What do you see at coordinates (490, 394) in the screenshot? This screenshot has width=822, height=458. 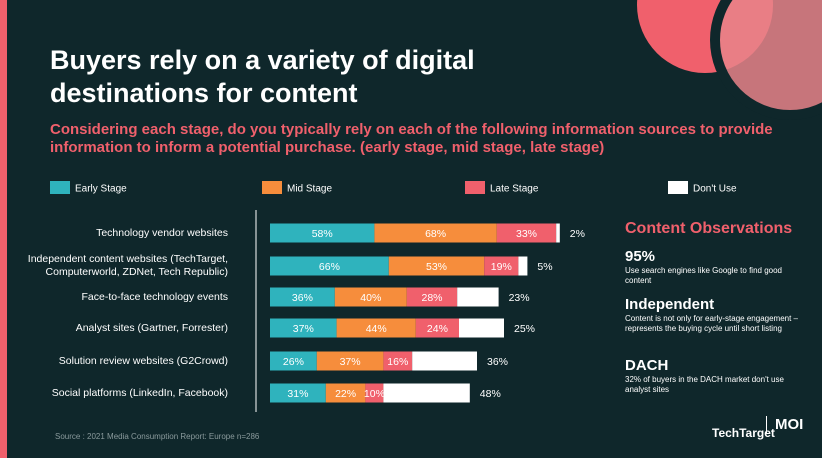 I see `value-label: 48%` at bounding box center [490, 394].